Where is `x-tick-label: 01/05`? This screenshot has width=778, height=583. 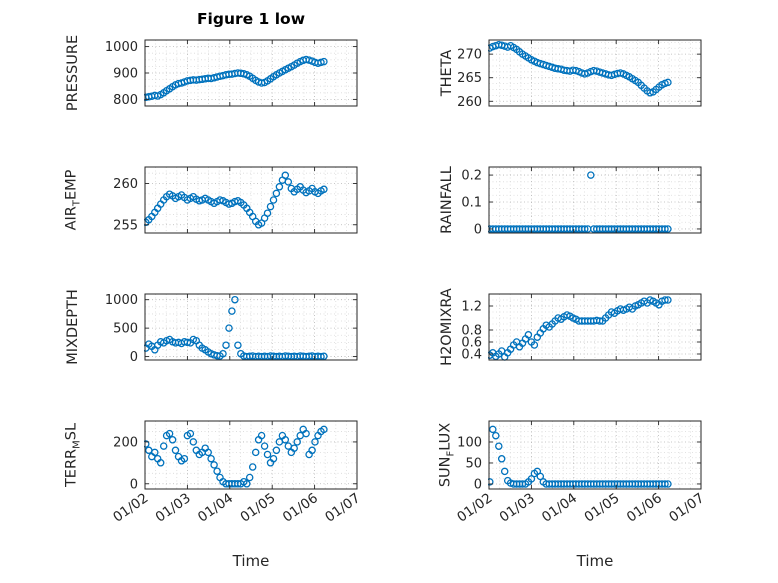
x-tick-label: 01/05 is located at coordinates (257, 507).